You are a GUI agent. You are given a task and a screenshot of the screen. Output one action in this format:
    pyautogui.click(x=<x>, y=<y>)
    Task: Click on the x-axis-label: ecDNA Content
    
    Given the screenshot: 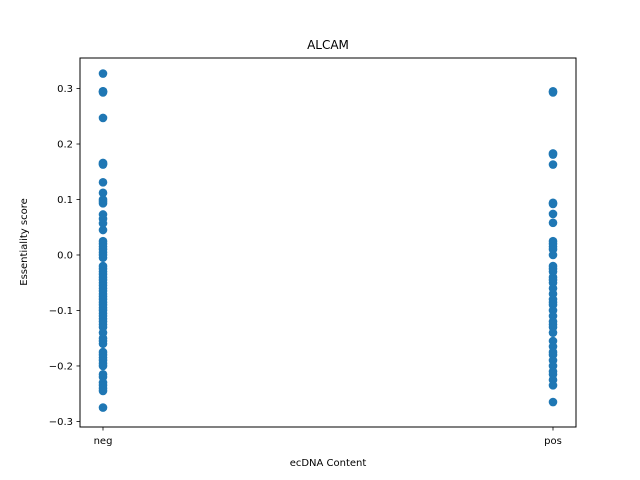 What is the action you would take?
    pyautogui.click(x=328, y=463)
    